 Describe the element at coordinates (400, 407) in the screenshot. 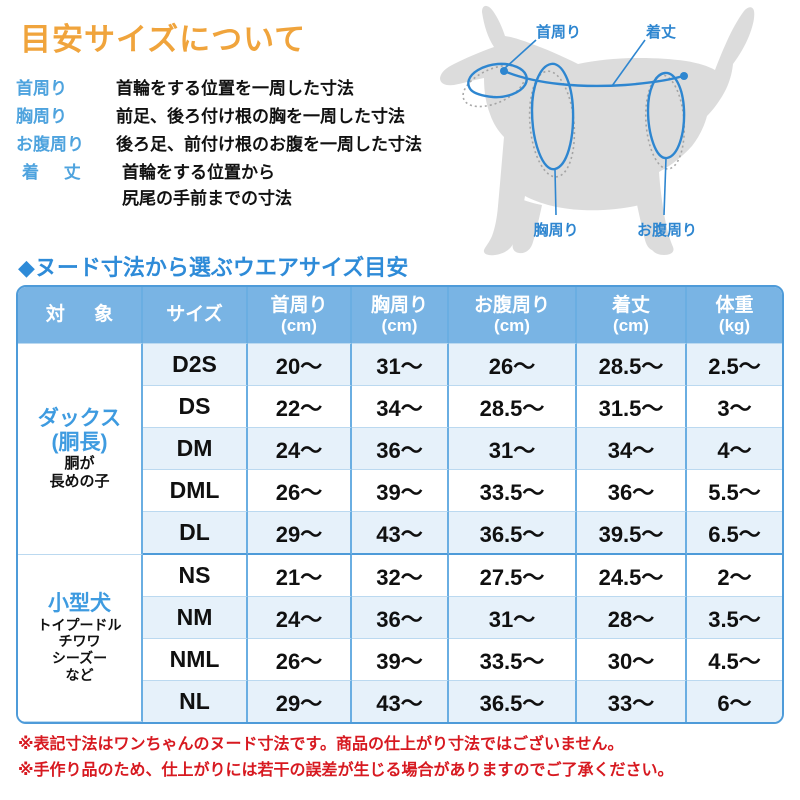

I see `table-row: DS 22〜 34〜 28.5〜 31.5〜 3〜` at that location.